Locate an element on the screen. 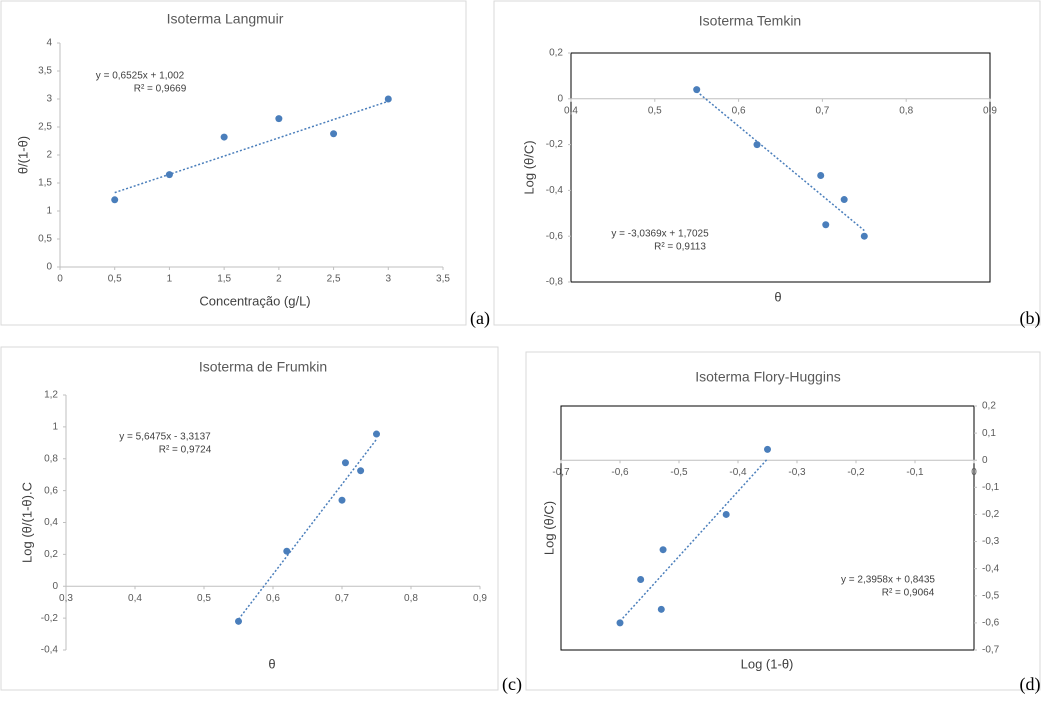 The height and width of the screenshot is (712, 1044). x-tick-label: -0,2 is located at coordinates (856, 472).